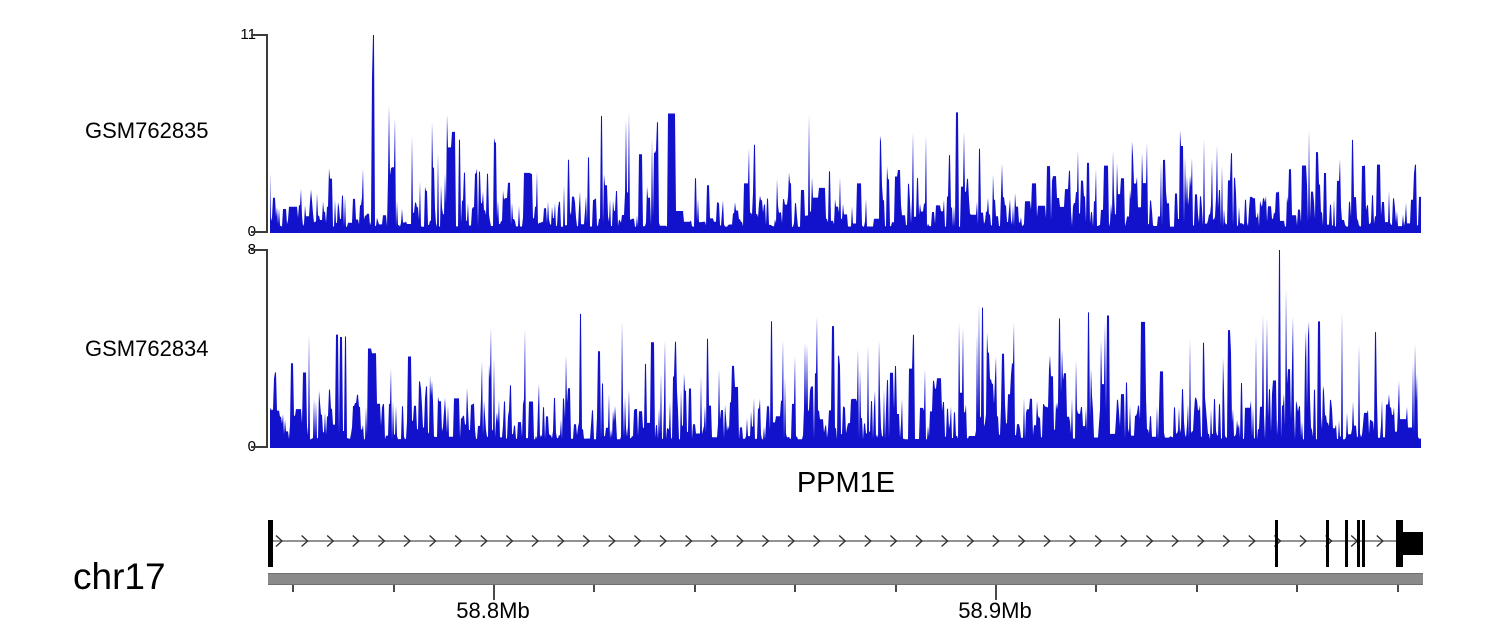 The height and width of the screenshot is (640, 1500). What do you see at coordinates (147, 130) in the screenshot?
I see `track1-label: GSM762835` at bounding box center [147, 130].